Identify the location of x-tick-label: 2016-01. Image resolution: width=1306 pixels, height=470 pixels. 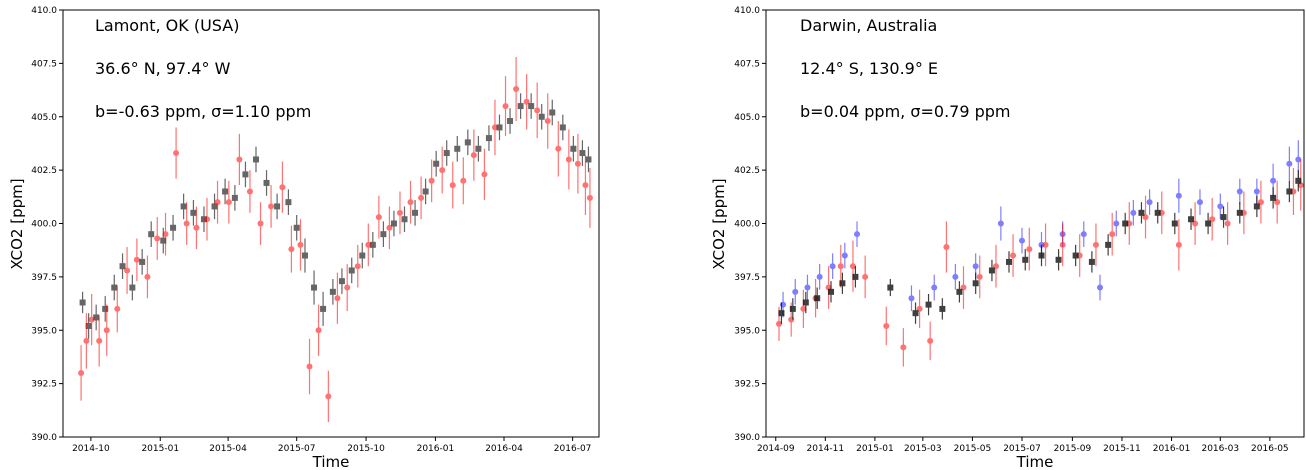
(436, 449).